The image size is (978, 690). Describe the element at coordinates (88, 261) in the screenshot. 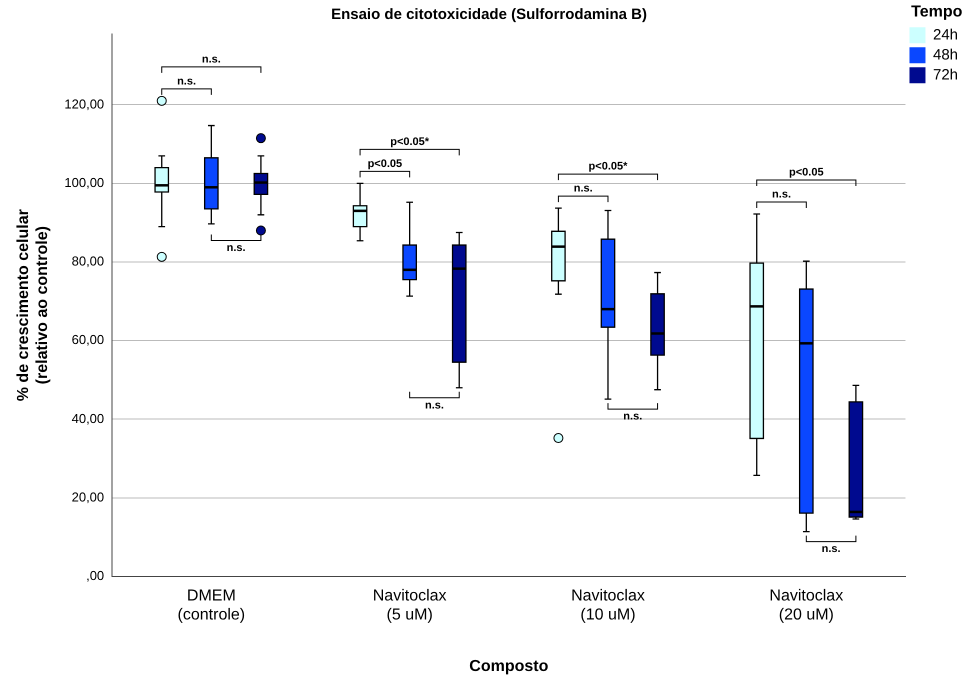

I see `y-tick-label: 80,00` at that location.